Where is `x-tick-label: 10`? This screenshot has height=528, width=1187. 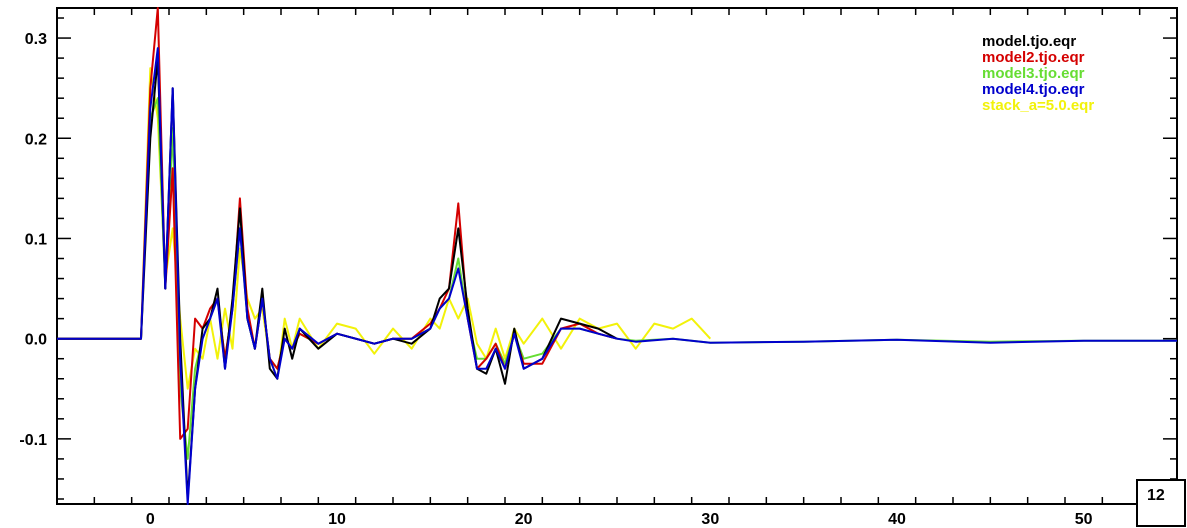
x-tick-label: 10 is located at coordinates (337, 519).